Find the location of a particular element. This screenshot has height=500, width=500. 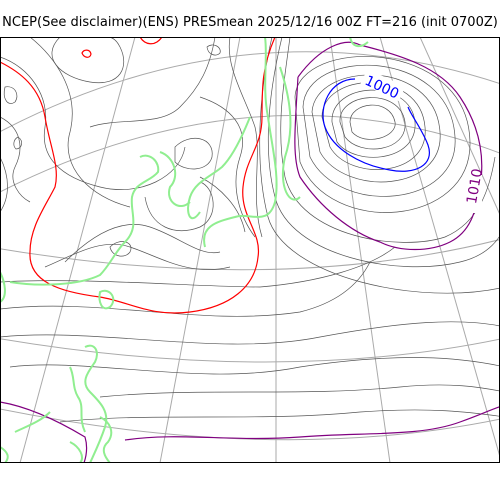

label-1010: 1010 is located at coordinates (475, 186).